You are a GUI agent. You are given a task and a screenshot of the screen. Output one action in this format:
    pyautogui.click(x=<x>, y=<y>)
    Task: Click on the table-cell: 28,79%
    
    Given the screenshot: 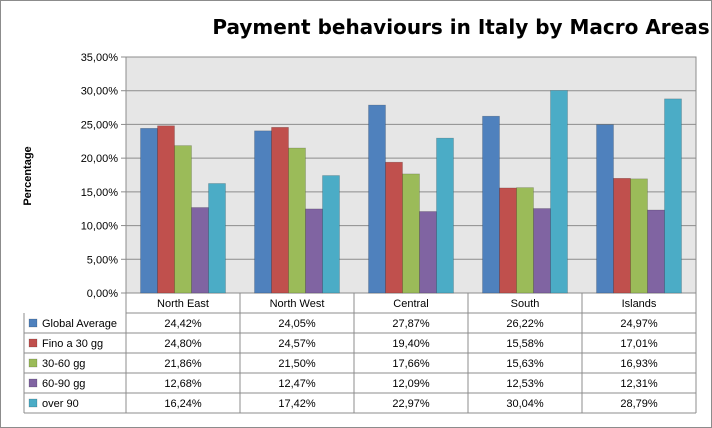 What is the action you would take?
    pyautogui.click(x=639, y=404)
    